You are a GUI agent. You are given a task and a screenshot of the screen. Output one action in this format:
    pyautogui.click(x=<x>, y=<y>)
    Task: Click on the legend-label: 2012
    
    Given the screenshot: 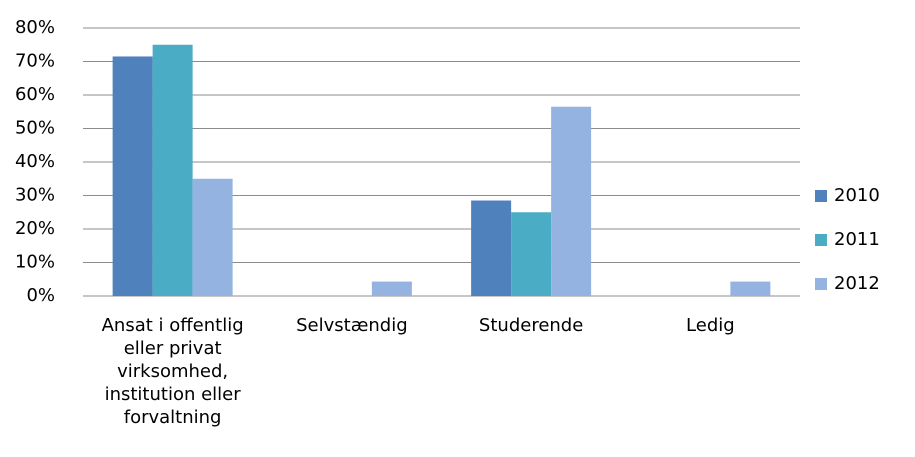 What is the action you would take?
    pyautogui.click(x=857, y=283)
    